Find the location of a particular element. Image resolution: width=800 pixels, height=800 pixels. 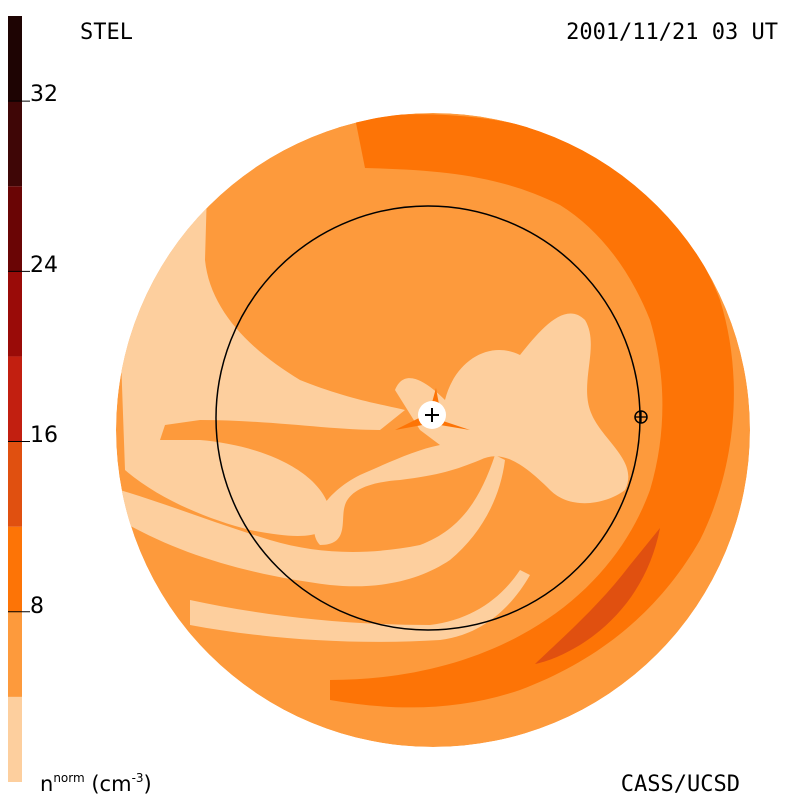

low-density-region-center-lobe is located at coordinates (471, 429).